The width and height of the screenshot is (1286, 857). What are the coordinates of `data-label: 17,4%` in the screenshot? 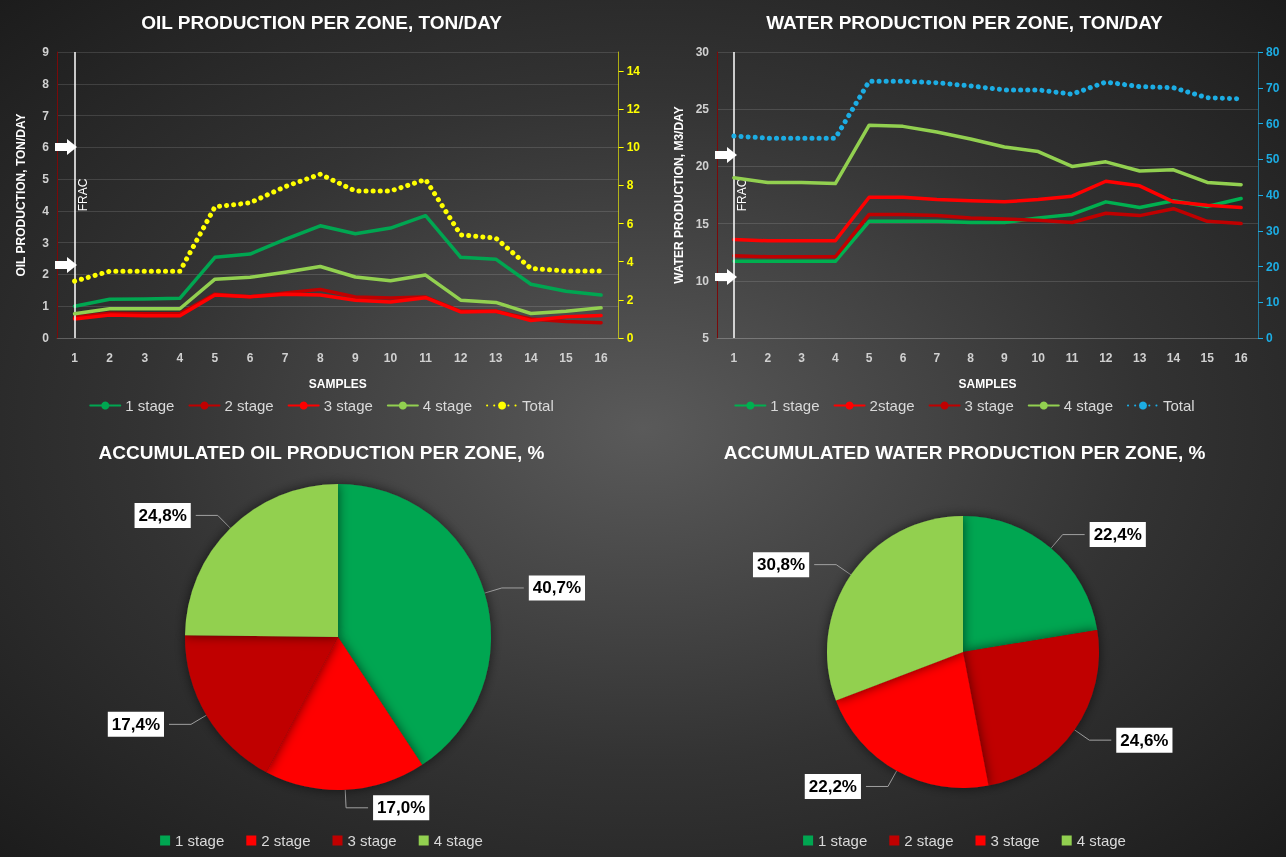 It's located at (135, 724).